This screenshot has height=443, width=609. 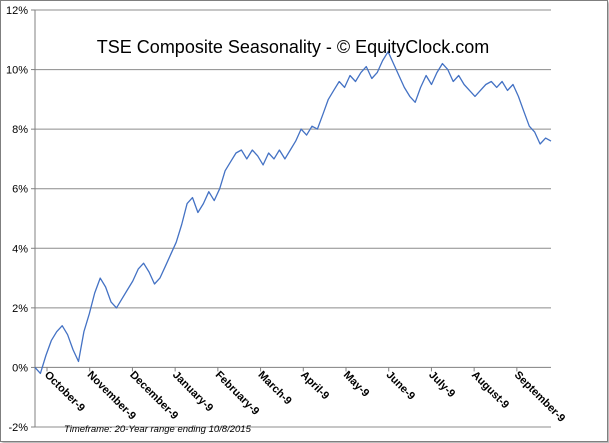 What do you see at coordinates (356, 384) in the screenshot?
I see `x-tick-label: May-9` at bounding box center [356, 384].